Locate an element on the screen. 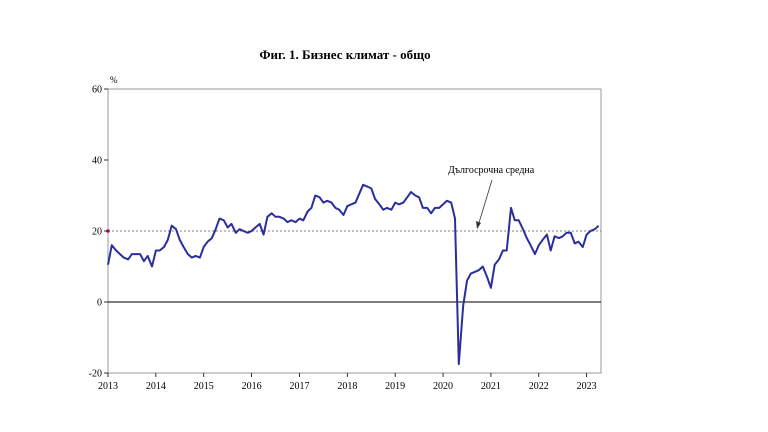 The height and width of the screenshot is (432, 768). x-tick-label: 2019 is located at coordinates (395, 386).